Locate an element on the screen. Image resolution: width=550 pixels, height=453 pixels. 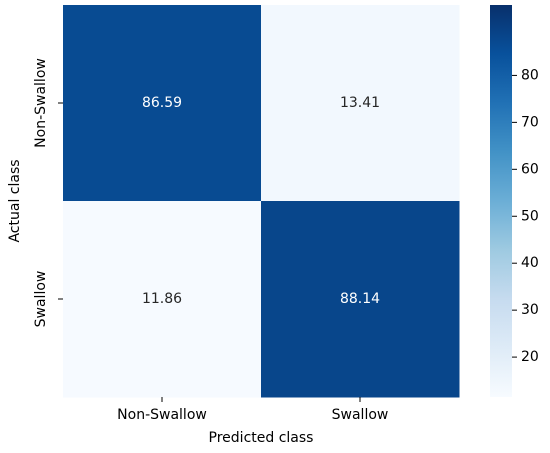
cell-label: 11.86 is located at coordinates (162, 299).